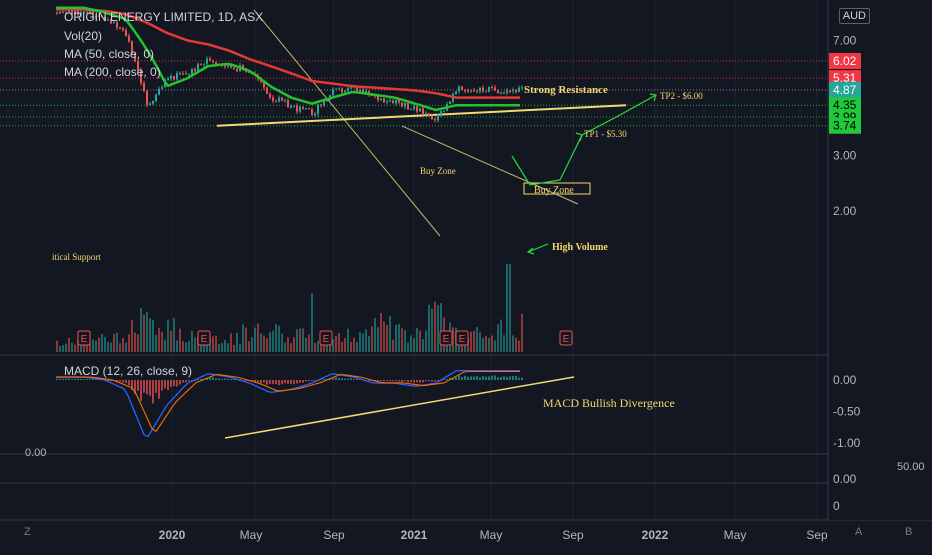  Describe the element at coordinates (27, 532) in the screenshot. I see `bottom-bar-z-button: Z` at that location.